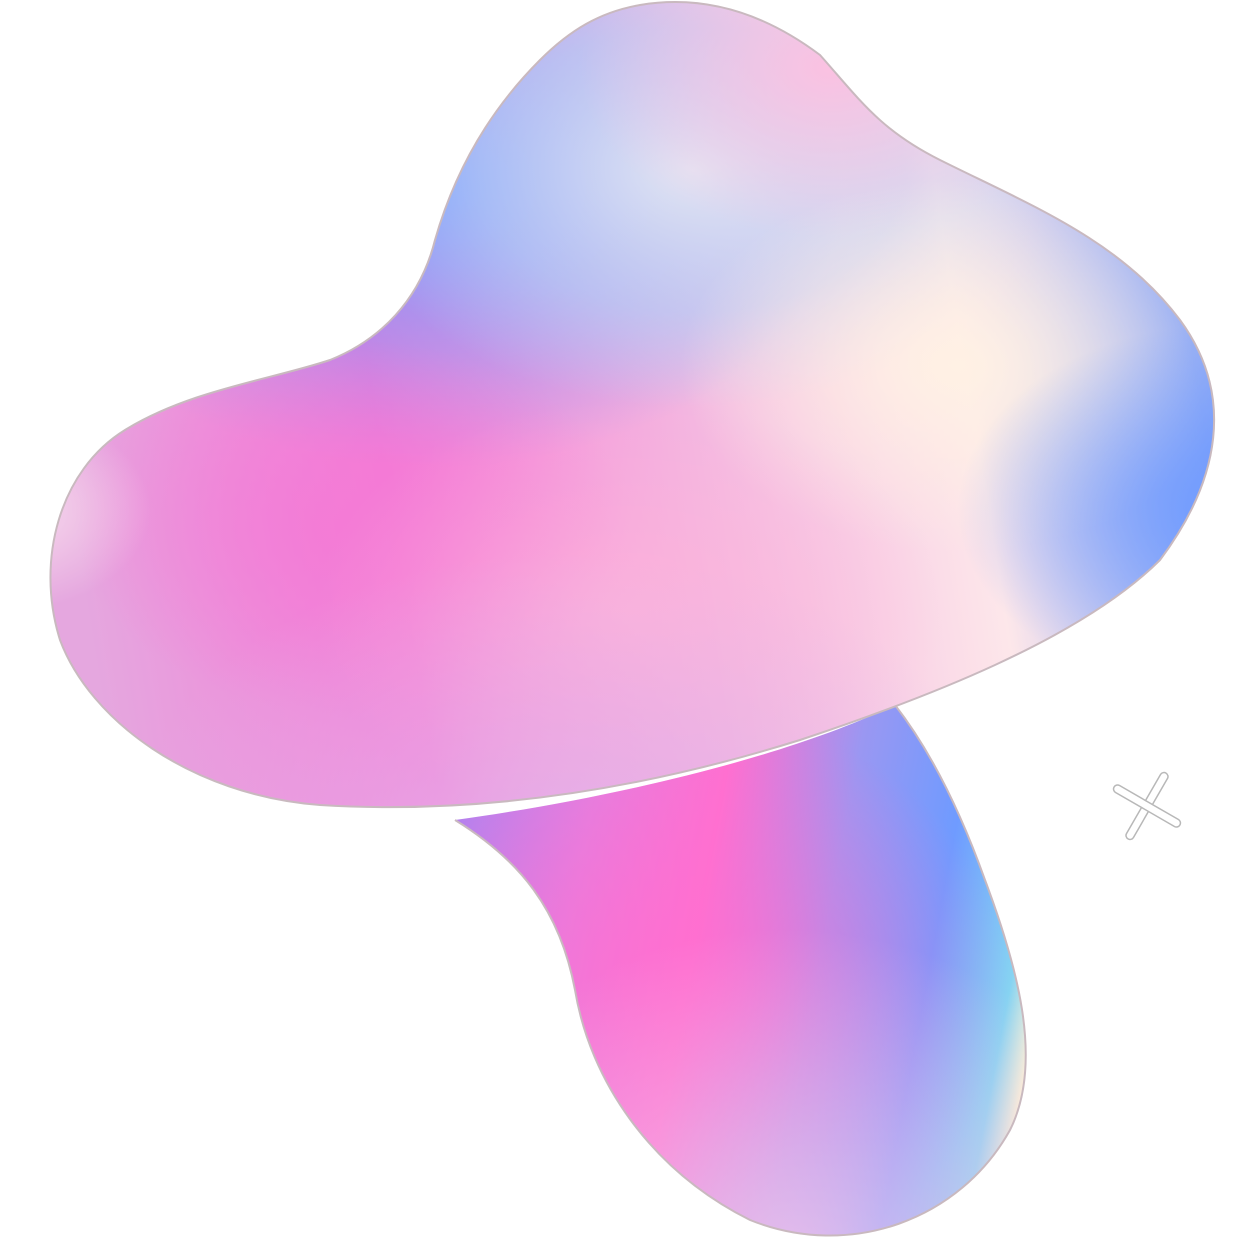 This screenshot has width=1260, height=1260. Describe the element at coordinates (1147, 806) in the screenshot. I see `sparkle-cross-icon` at that location.